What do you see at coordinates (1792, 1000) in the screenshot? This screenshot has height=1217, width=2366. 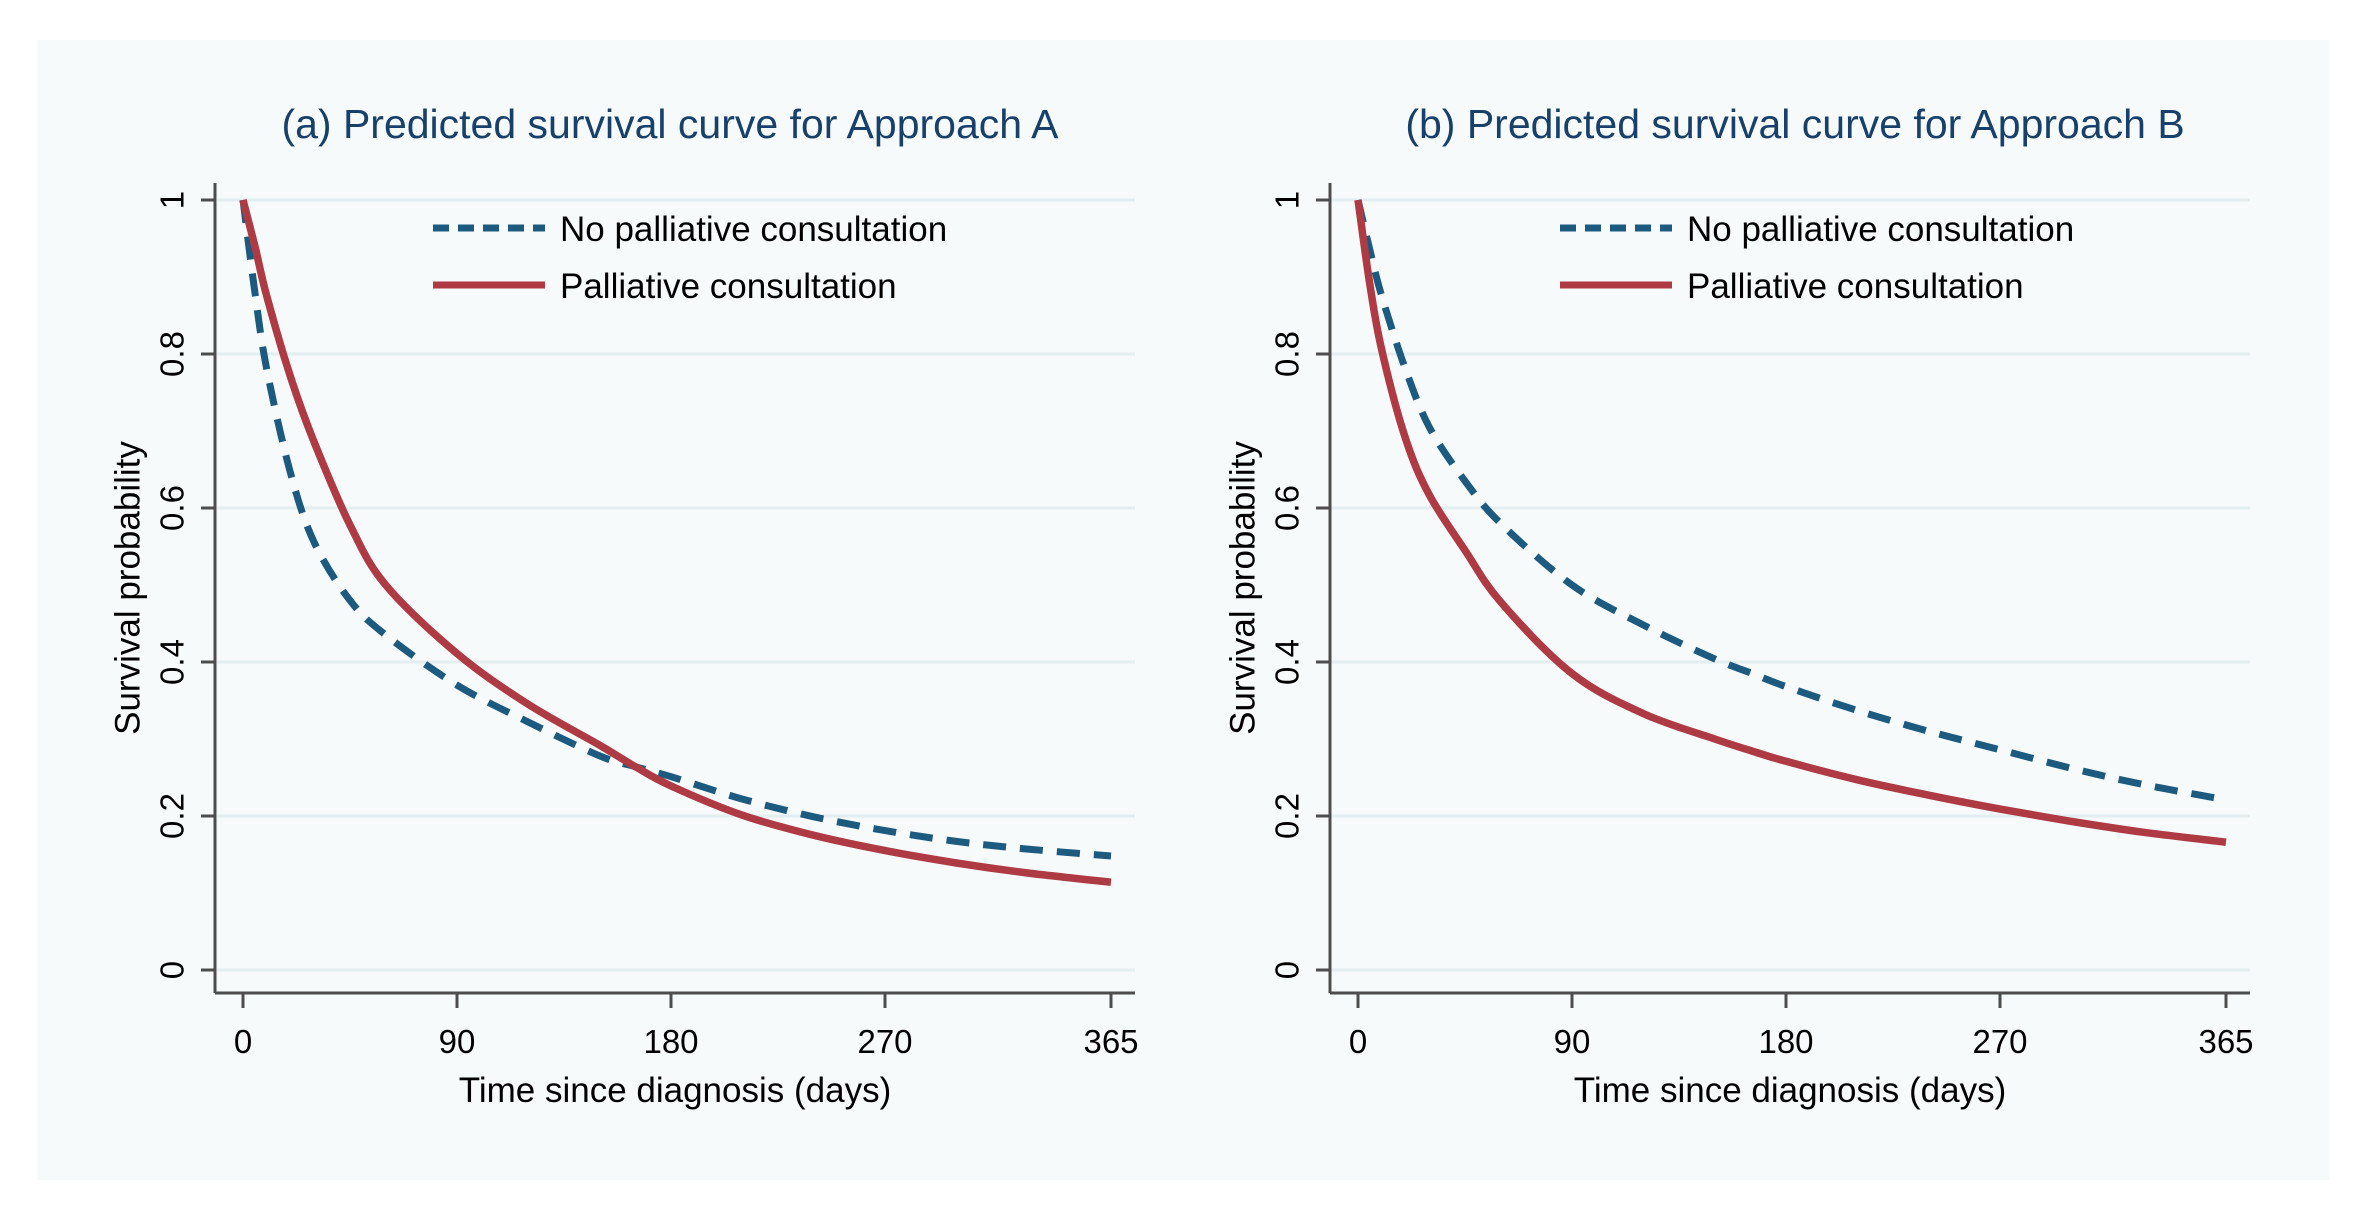 I see `x-ticks-b` at bounding box center [1792, 1000].